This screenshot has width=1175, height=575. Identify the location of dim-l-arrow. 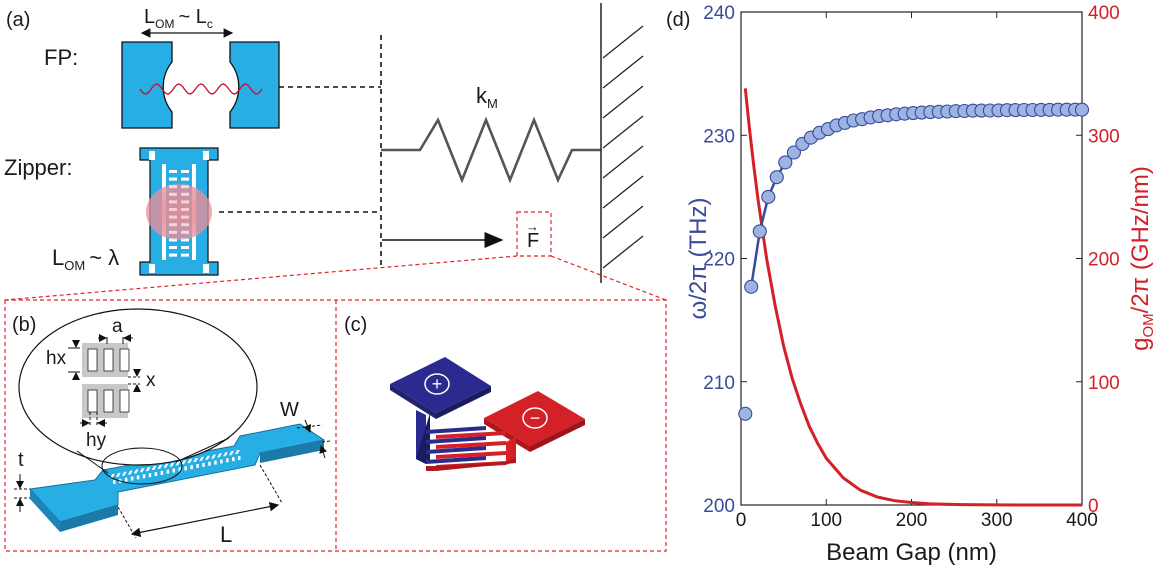
(205, 519).